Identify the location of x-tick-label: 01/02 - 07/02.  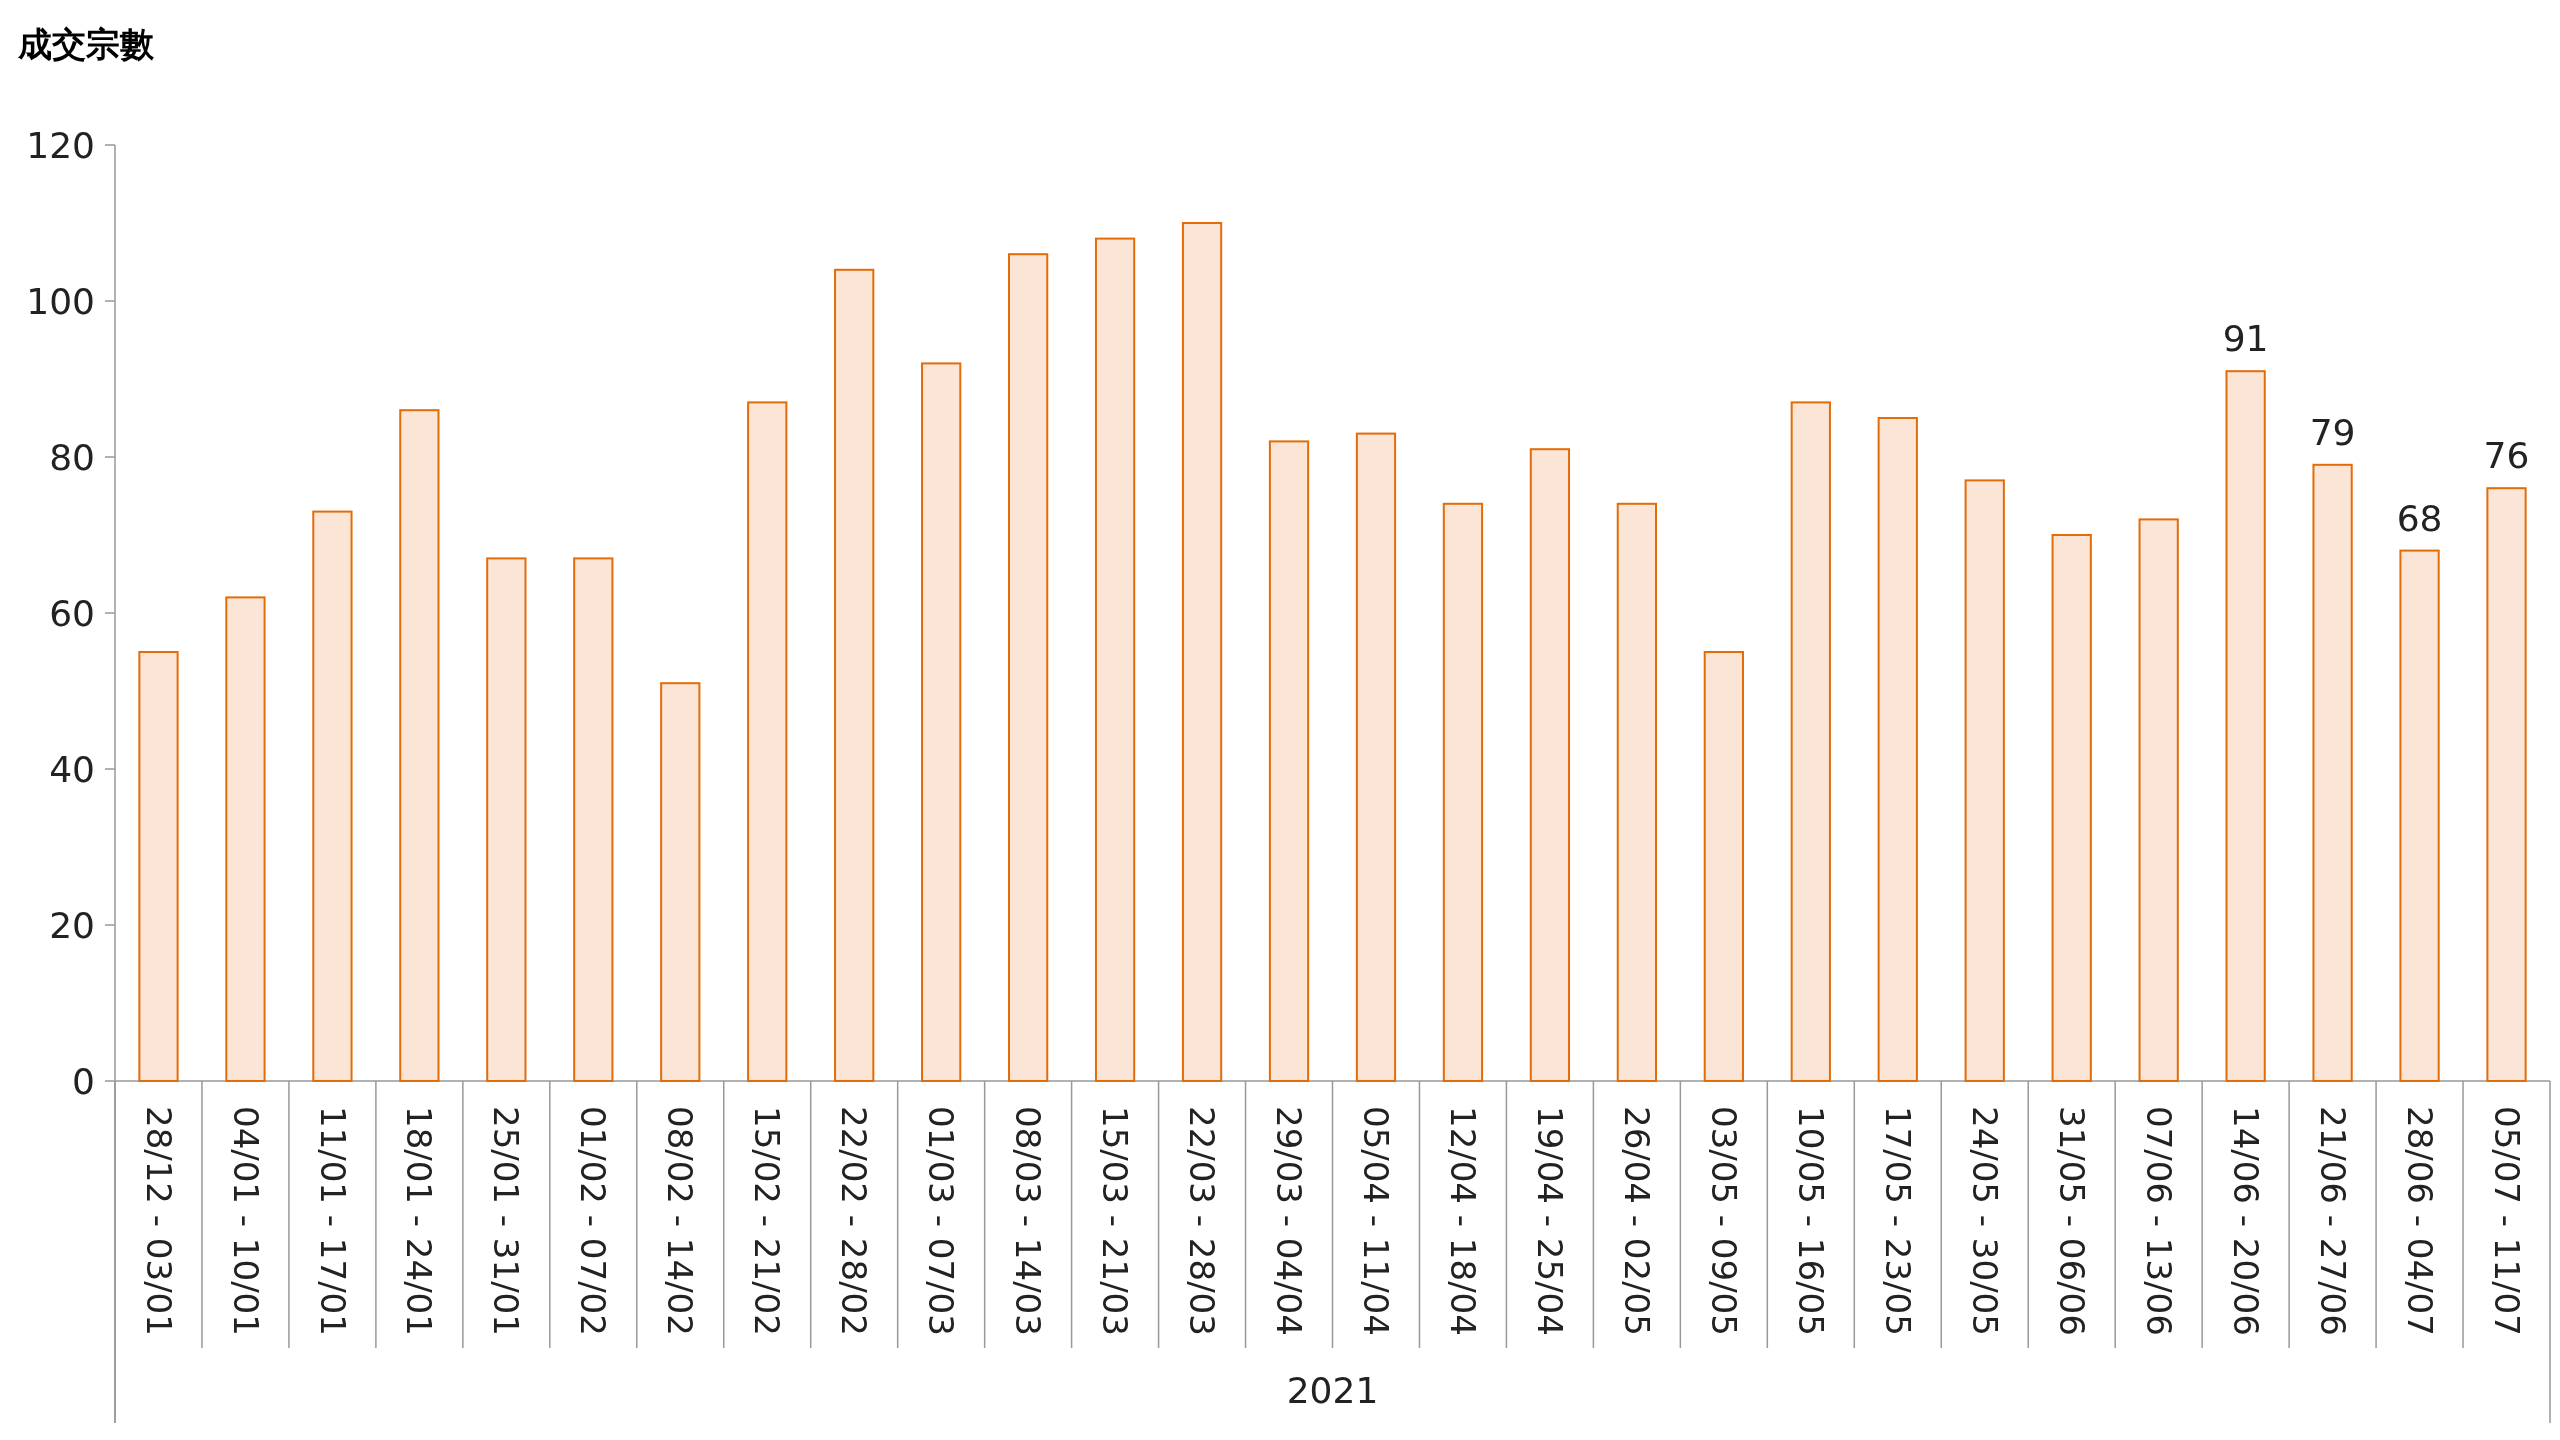
(593, 1221).